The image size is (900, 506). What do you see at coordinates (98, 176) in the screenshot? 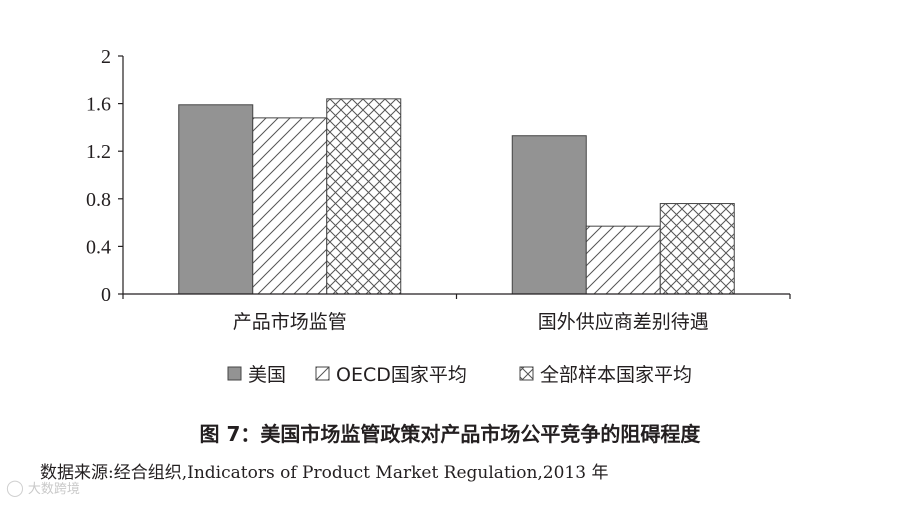
I see `y-tick-labels: 0 0.4 0.8 1.2 1.6 2` at bounding box center [98, 176].